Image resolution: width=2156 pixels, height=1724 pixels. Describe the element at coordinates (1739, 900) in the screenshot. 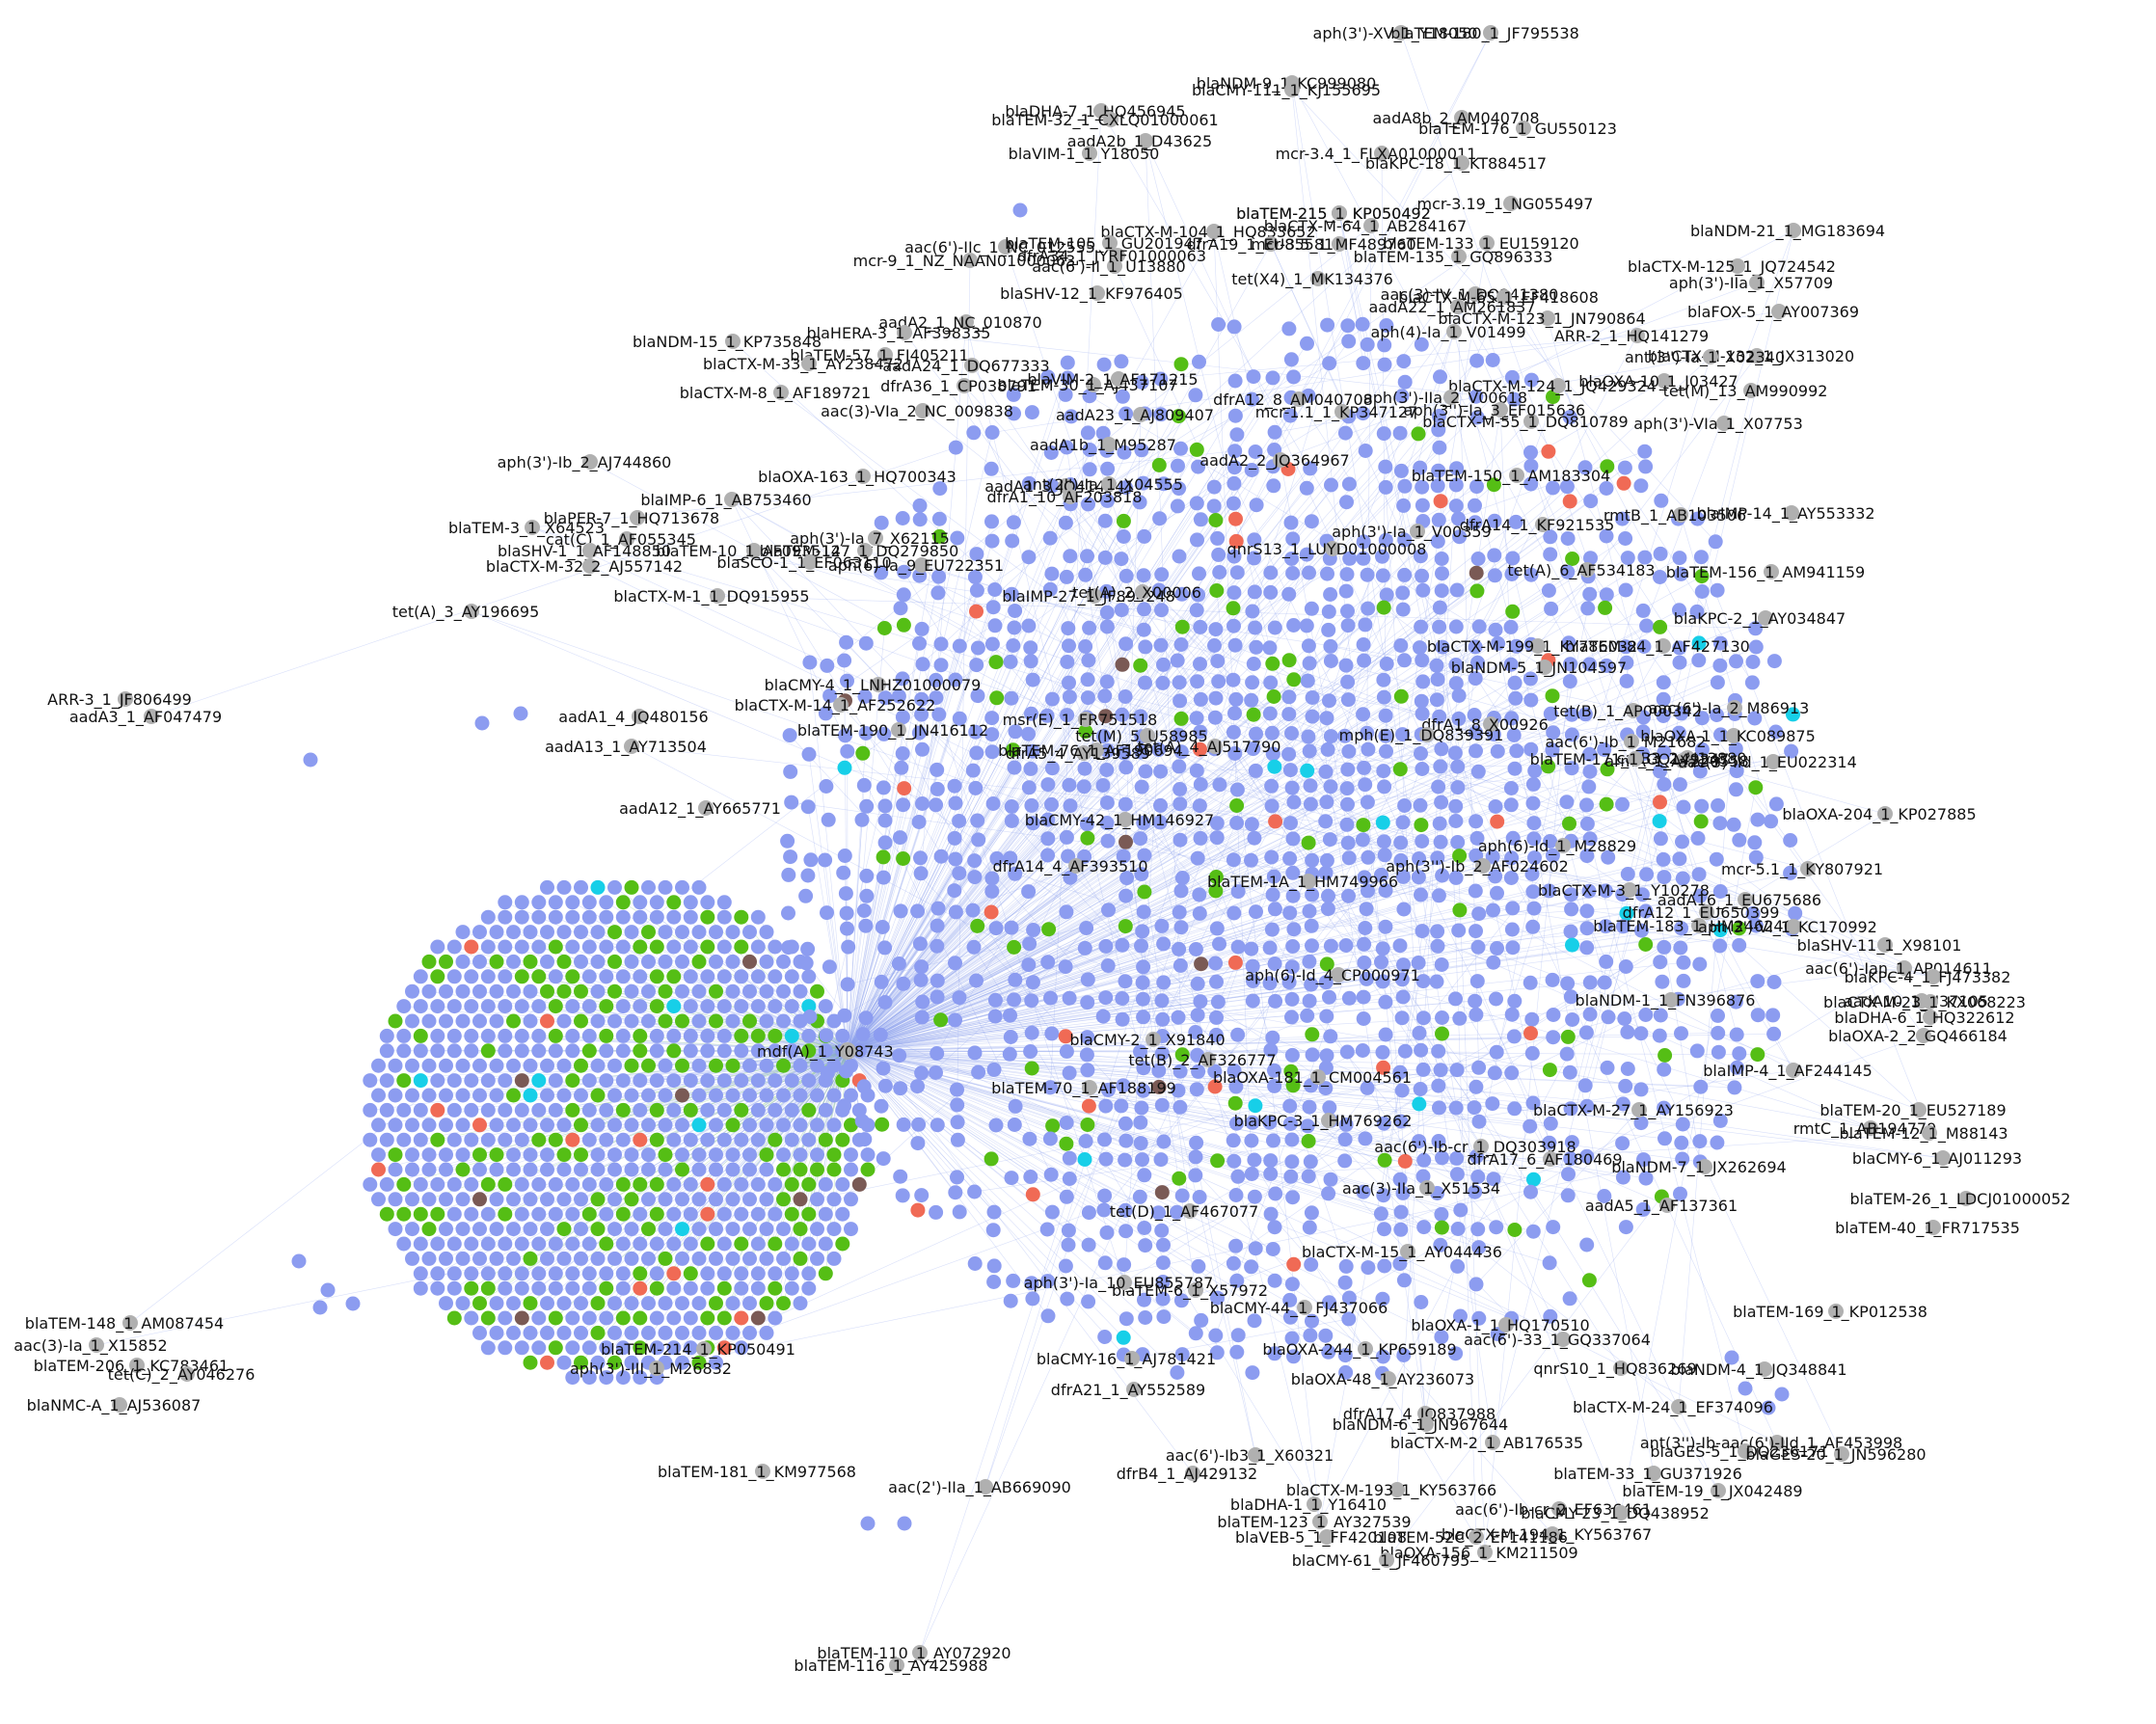

I see `gene-node: aadA16_1_EU675686` at that location.